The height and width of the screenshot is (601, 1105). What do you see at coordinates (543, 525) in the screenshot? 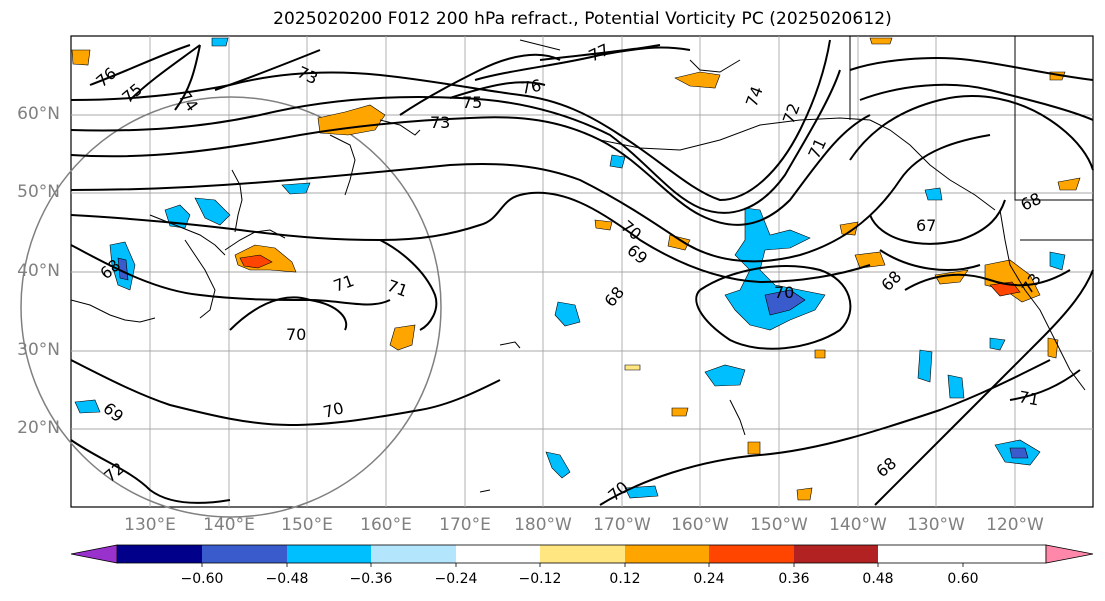
I see `lon-label: 180°W` at bounding box center [543, 525].